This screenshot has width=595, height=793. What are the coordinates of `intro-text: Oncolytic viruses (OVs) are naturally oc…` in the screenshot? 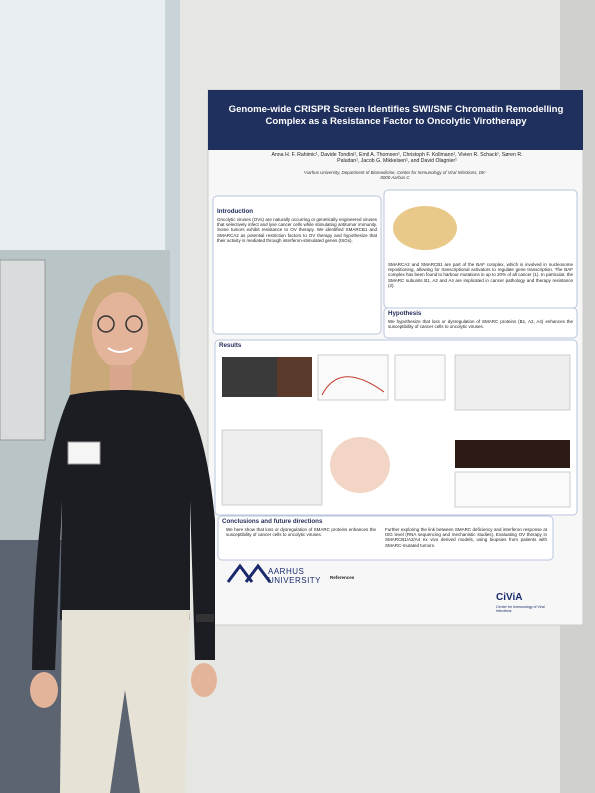 It's located at (297, 230).